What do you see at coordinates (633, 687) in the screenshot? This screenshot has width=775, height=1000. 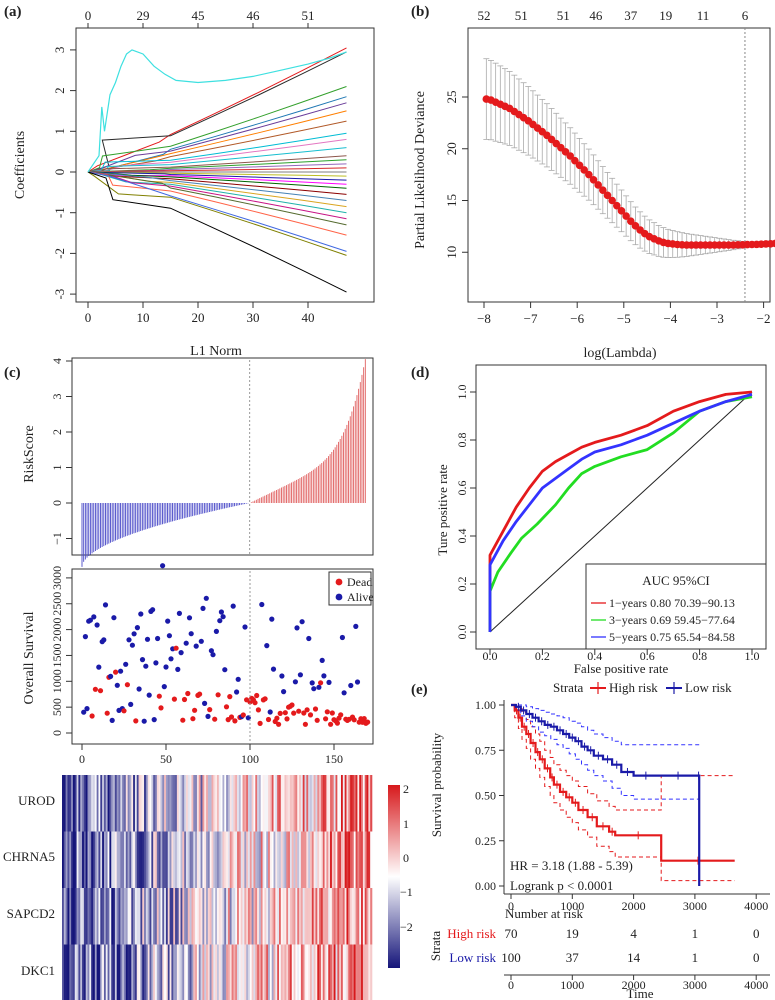 I see `legend-high-risk: High risk` at bounding box center [633, 687].